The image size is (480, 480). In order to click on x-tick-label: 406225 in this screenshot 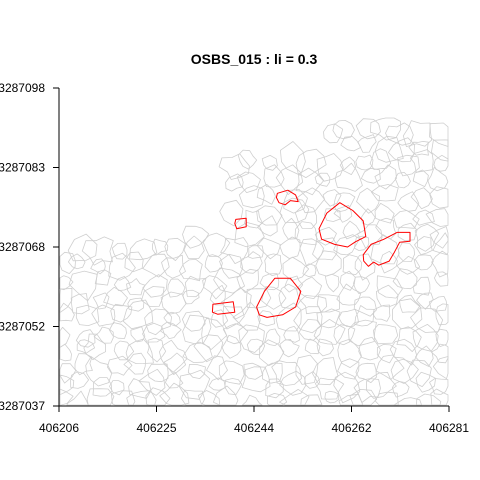, I will do `click(156, 428)`.